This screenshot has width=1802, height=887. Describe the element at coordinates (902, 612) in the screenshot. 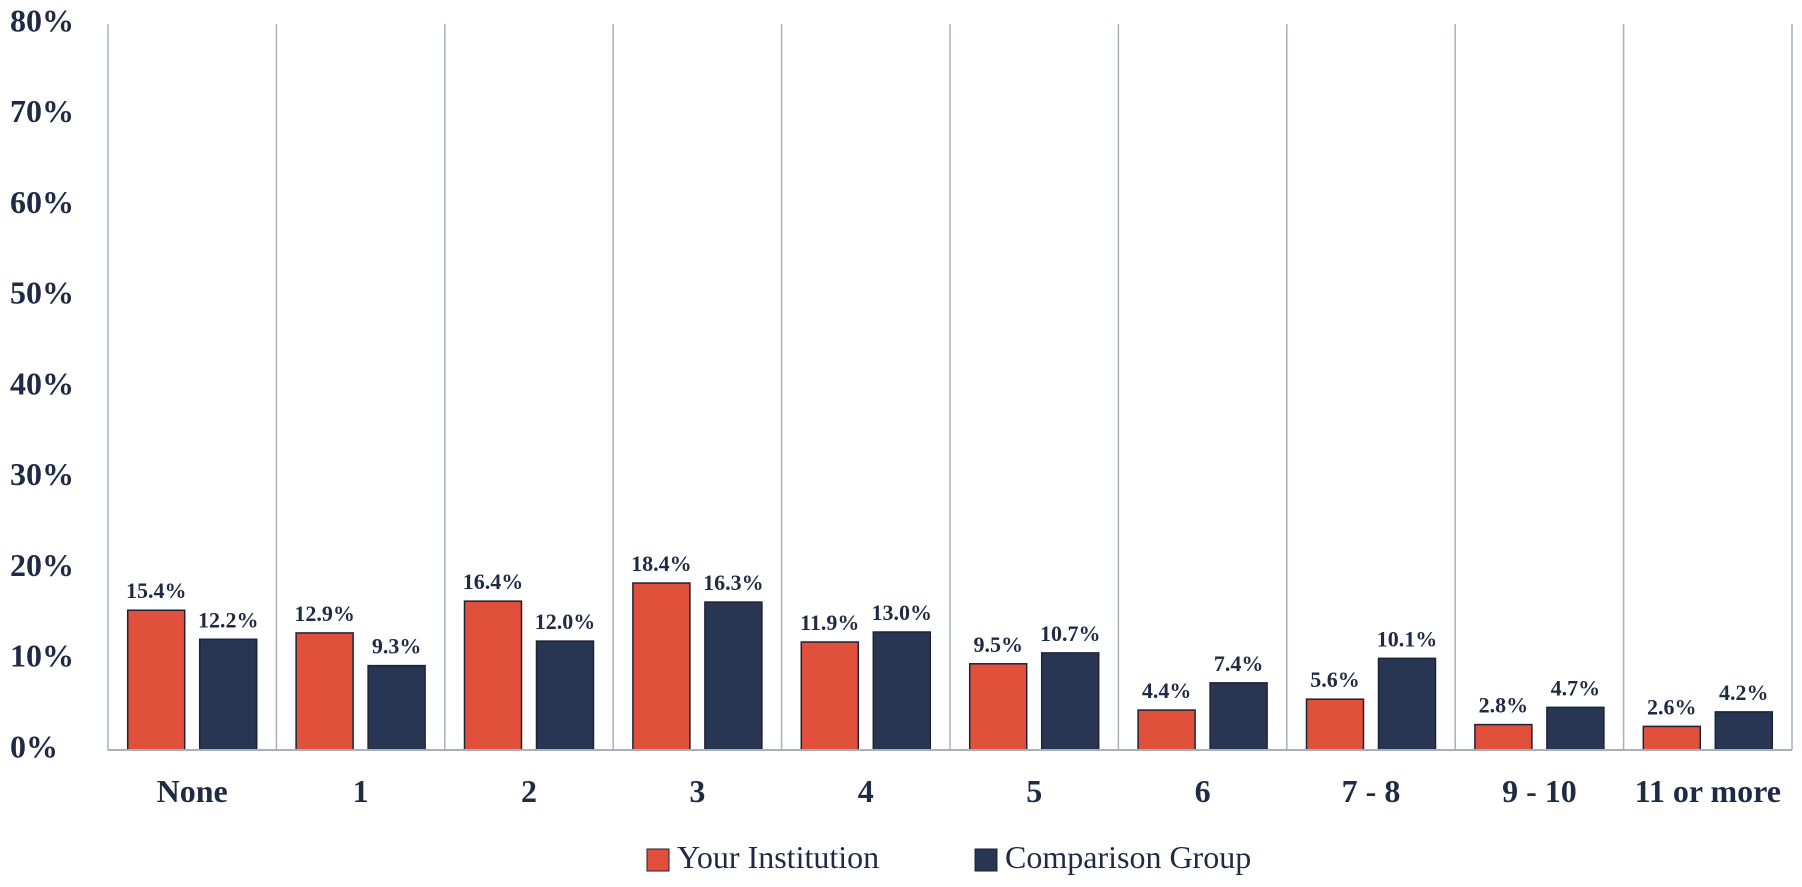

I see `data-label: 13.0%` at that location.